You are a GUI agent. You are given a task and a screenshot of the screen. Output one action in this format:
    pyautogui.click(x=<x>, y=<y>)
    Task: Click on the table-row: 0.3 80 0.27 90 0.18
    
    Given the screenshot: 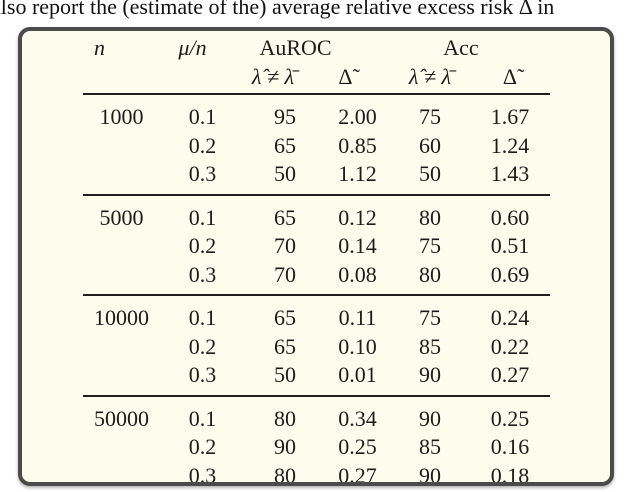 What is the action you would take?
    pyautogui.click(x=316, y=474)
    